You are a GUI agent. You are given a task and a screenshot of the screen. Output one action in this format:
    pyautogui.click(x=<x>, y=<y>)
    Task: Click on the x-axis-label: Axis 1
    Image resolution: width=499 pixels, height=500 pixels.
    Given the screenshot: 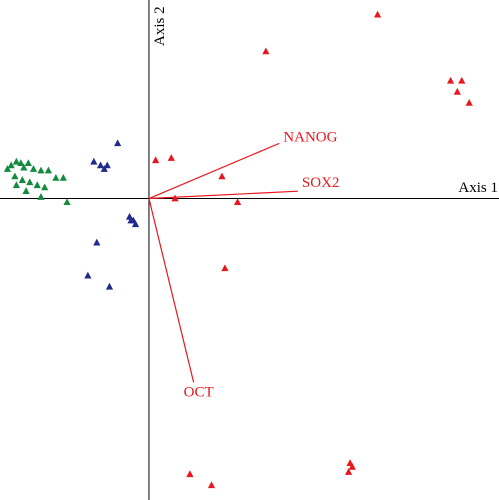 What is the action you would take?
    pyautogui.click(x=478, y=188)
    